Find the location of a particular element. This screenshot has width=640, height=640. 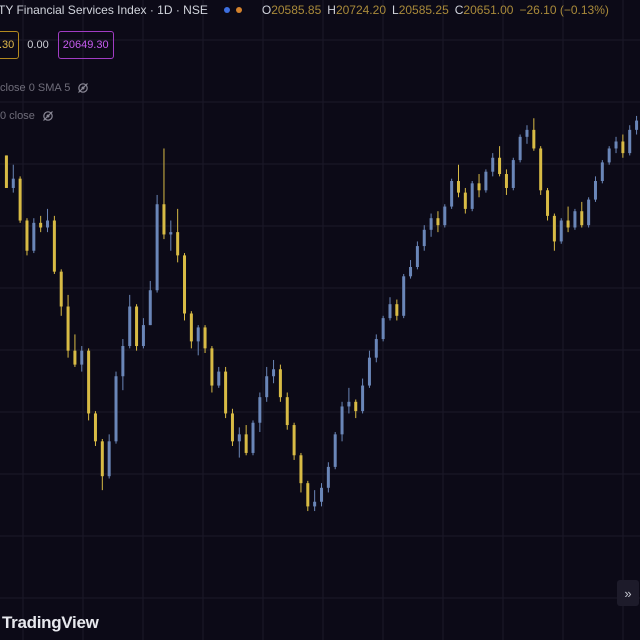

buy-price-button: 20649.30 is located at coordinates (85, 45).